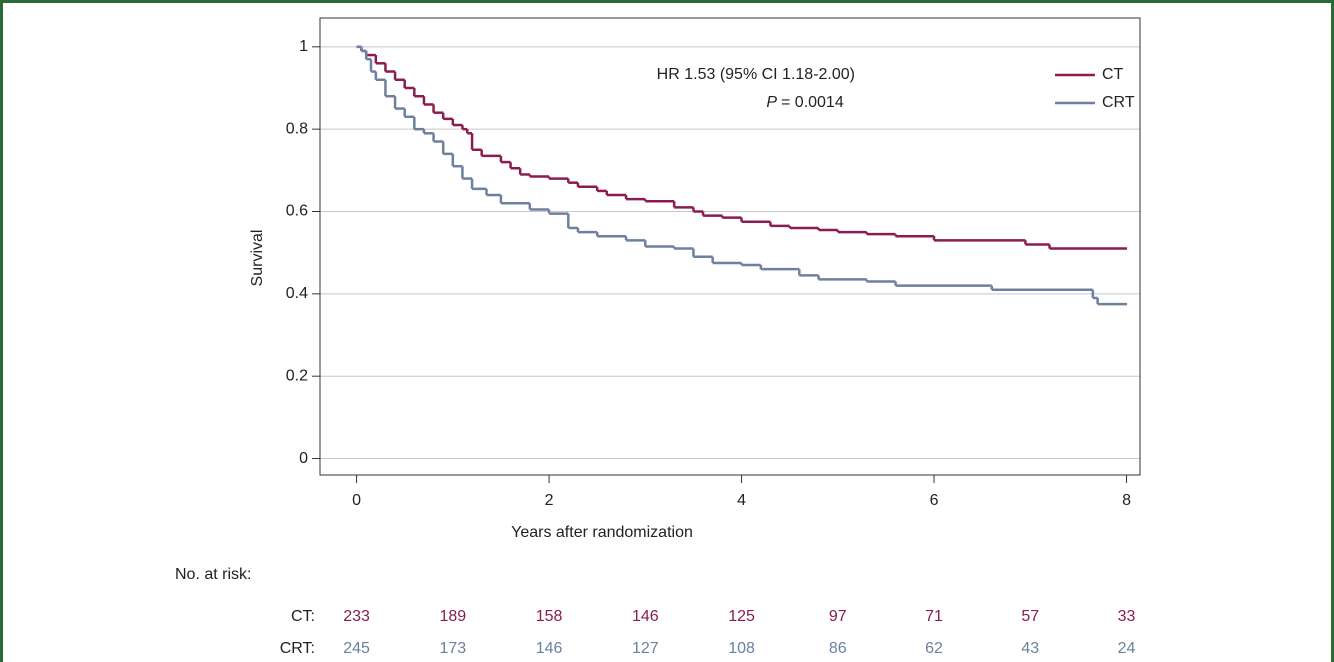 This screenshot has height=662, width=1334. Describe the element at coordinates (741, 648) in the screenshot. I see `at-risk-count: 108` at that location.